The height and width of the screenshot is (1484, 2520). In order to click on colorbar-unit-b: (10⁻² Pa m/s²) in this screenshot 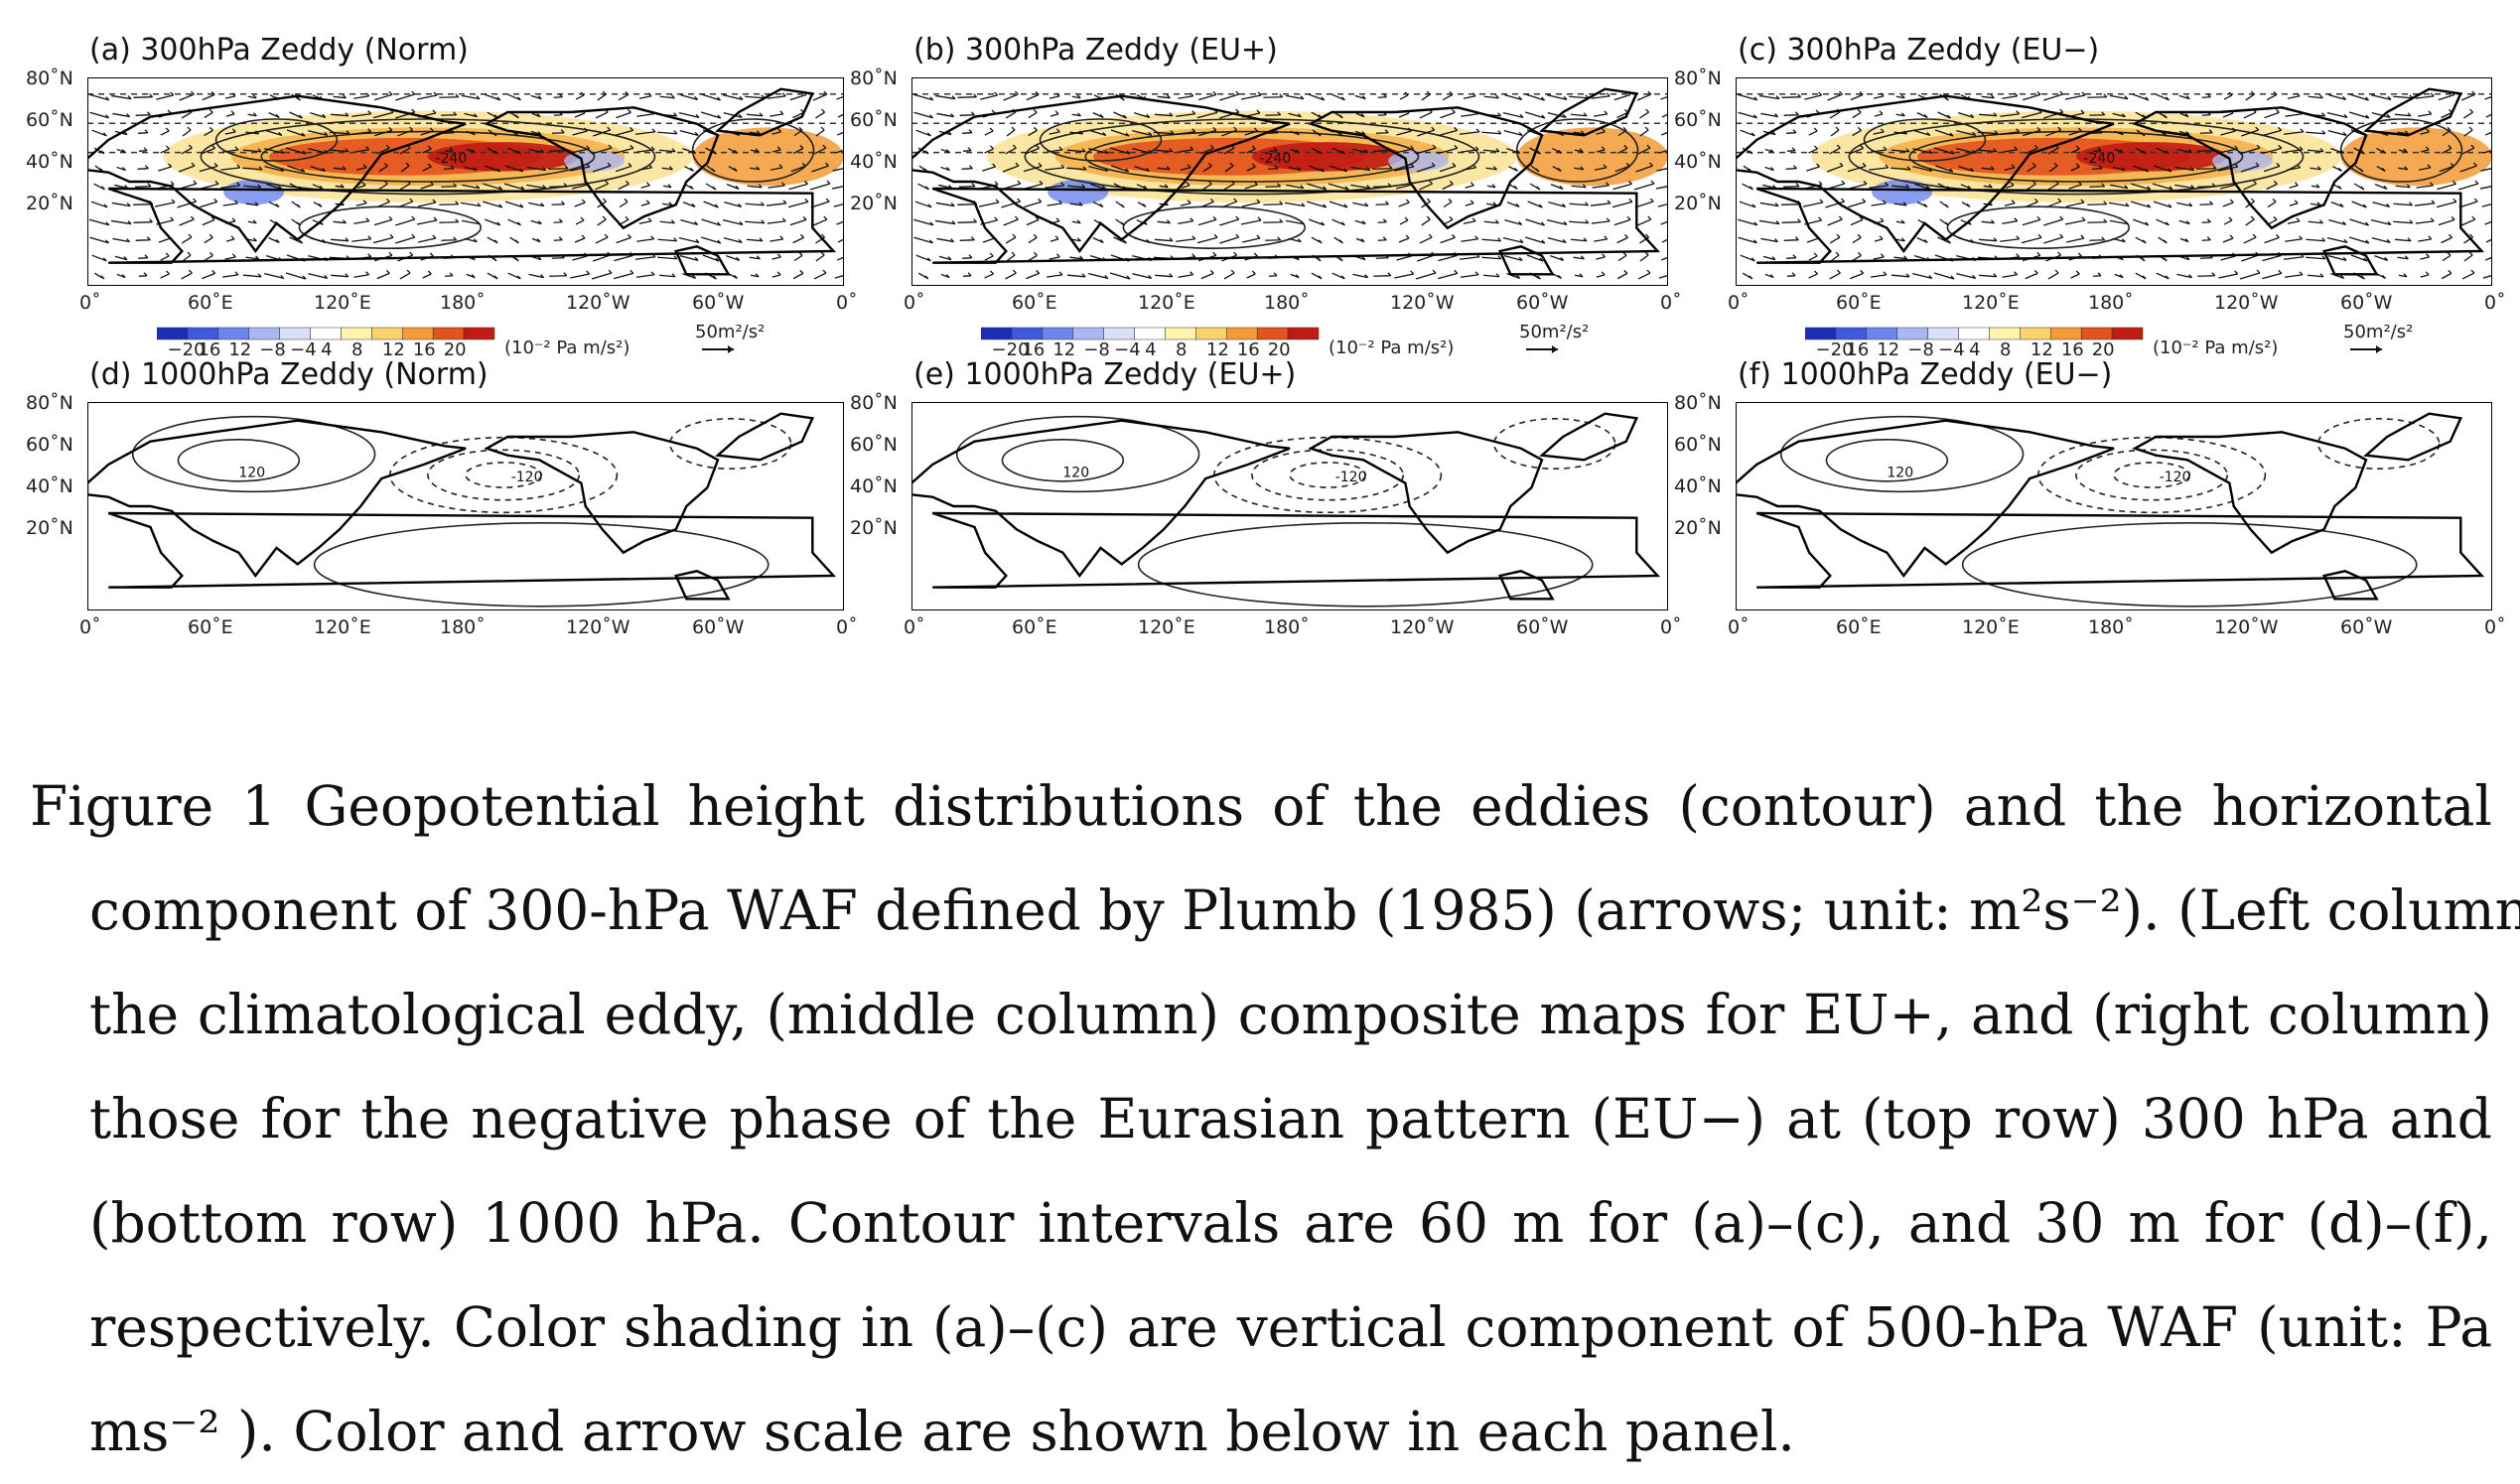, I will do `click(1391, 347)`.